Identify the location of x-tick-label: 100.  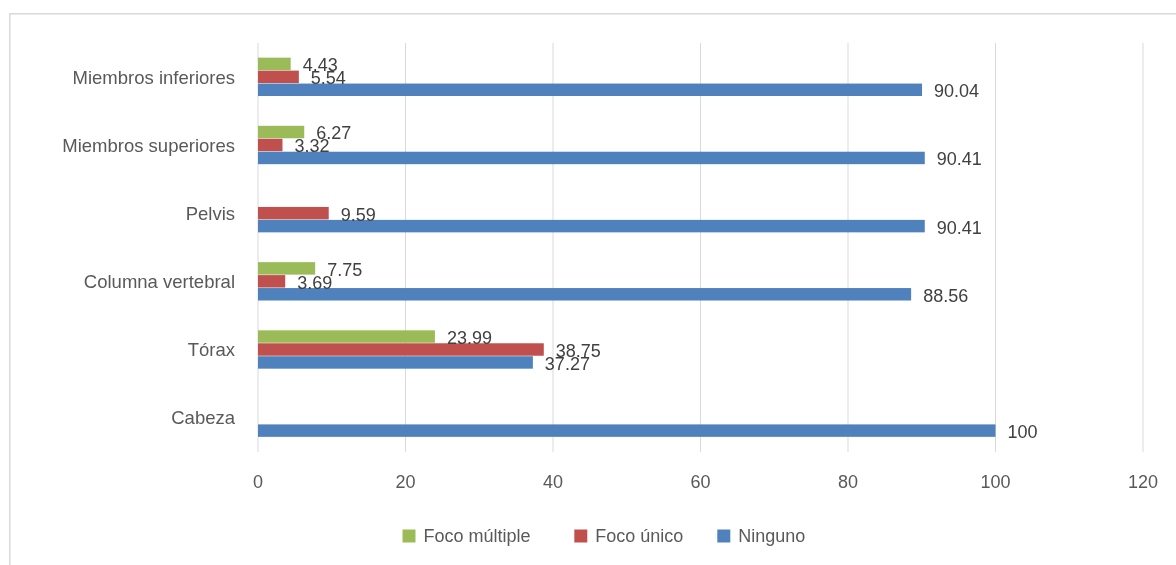
(995, 482).